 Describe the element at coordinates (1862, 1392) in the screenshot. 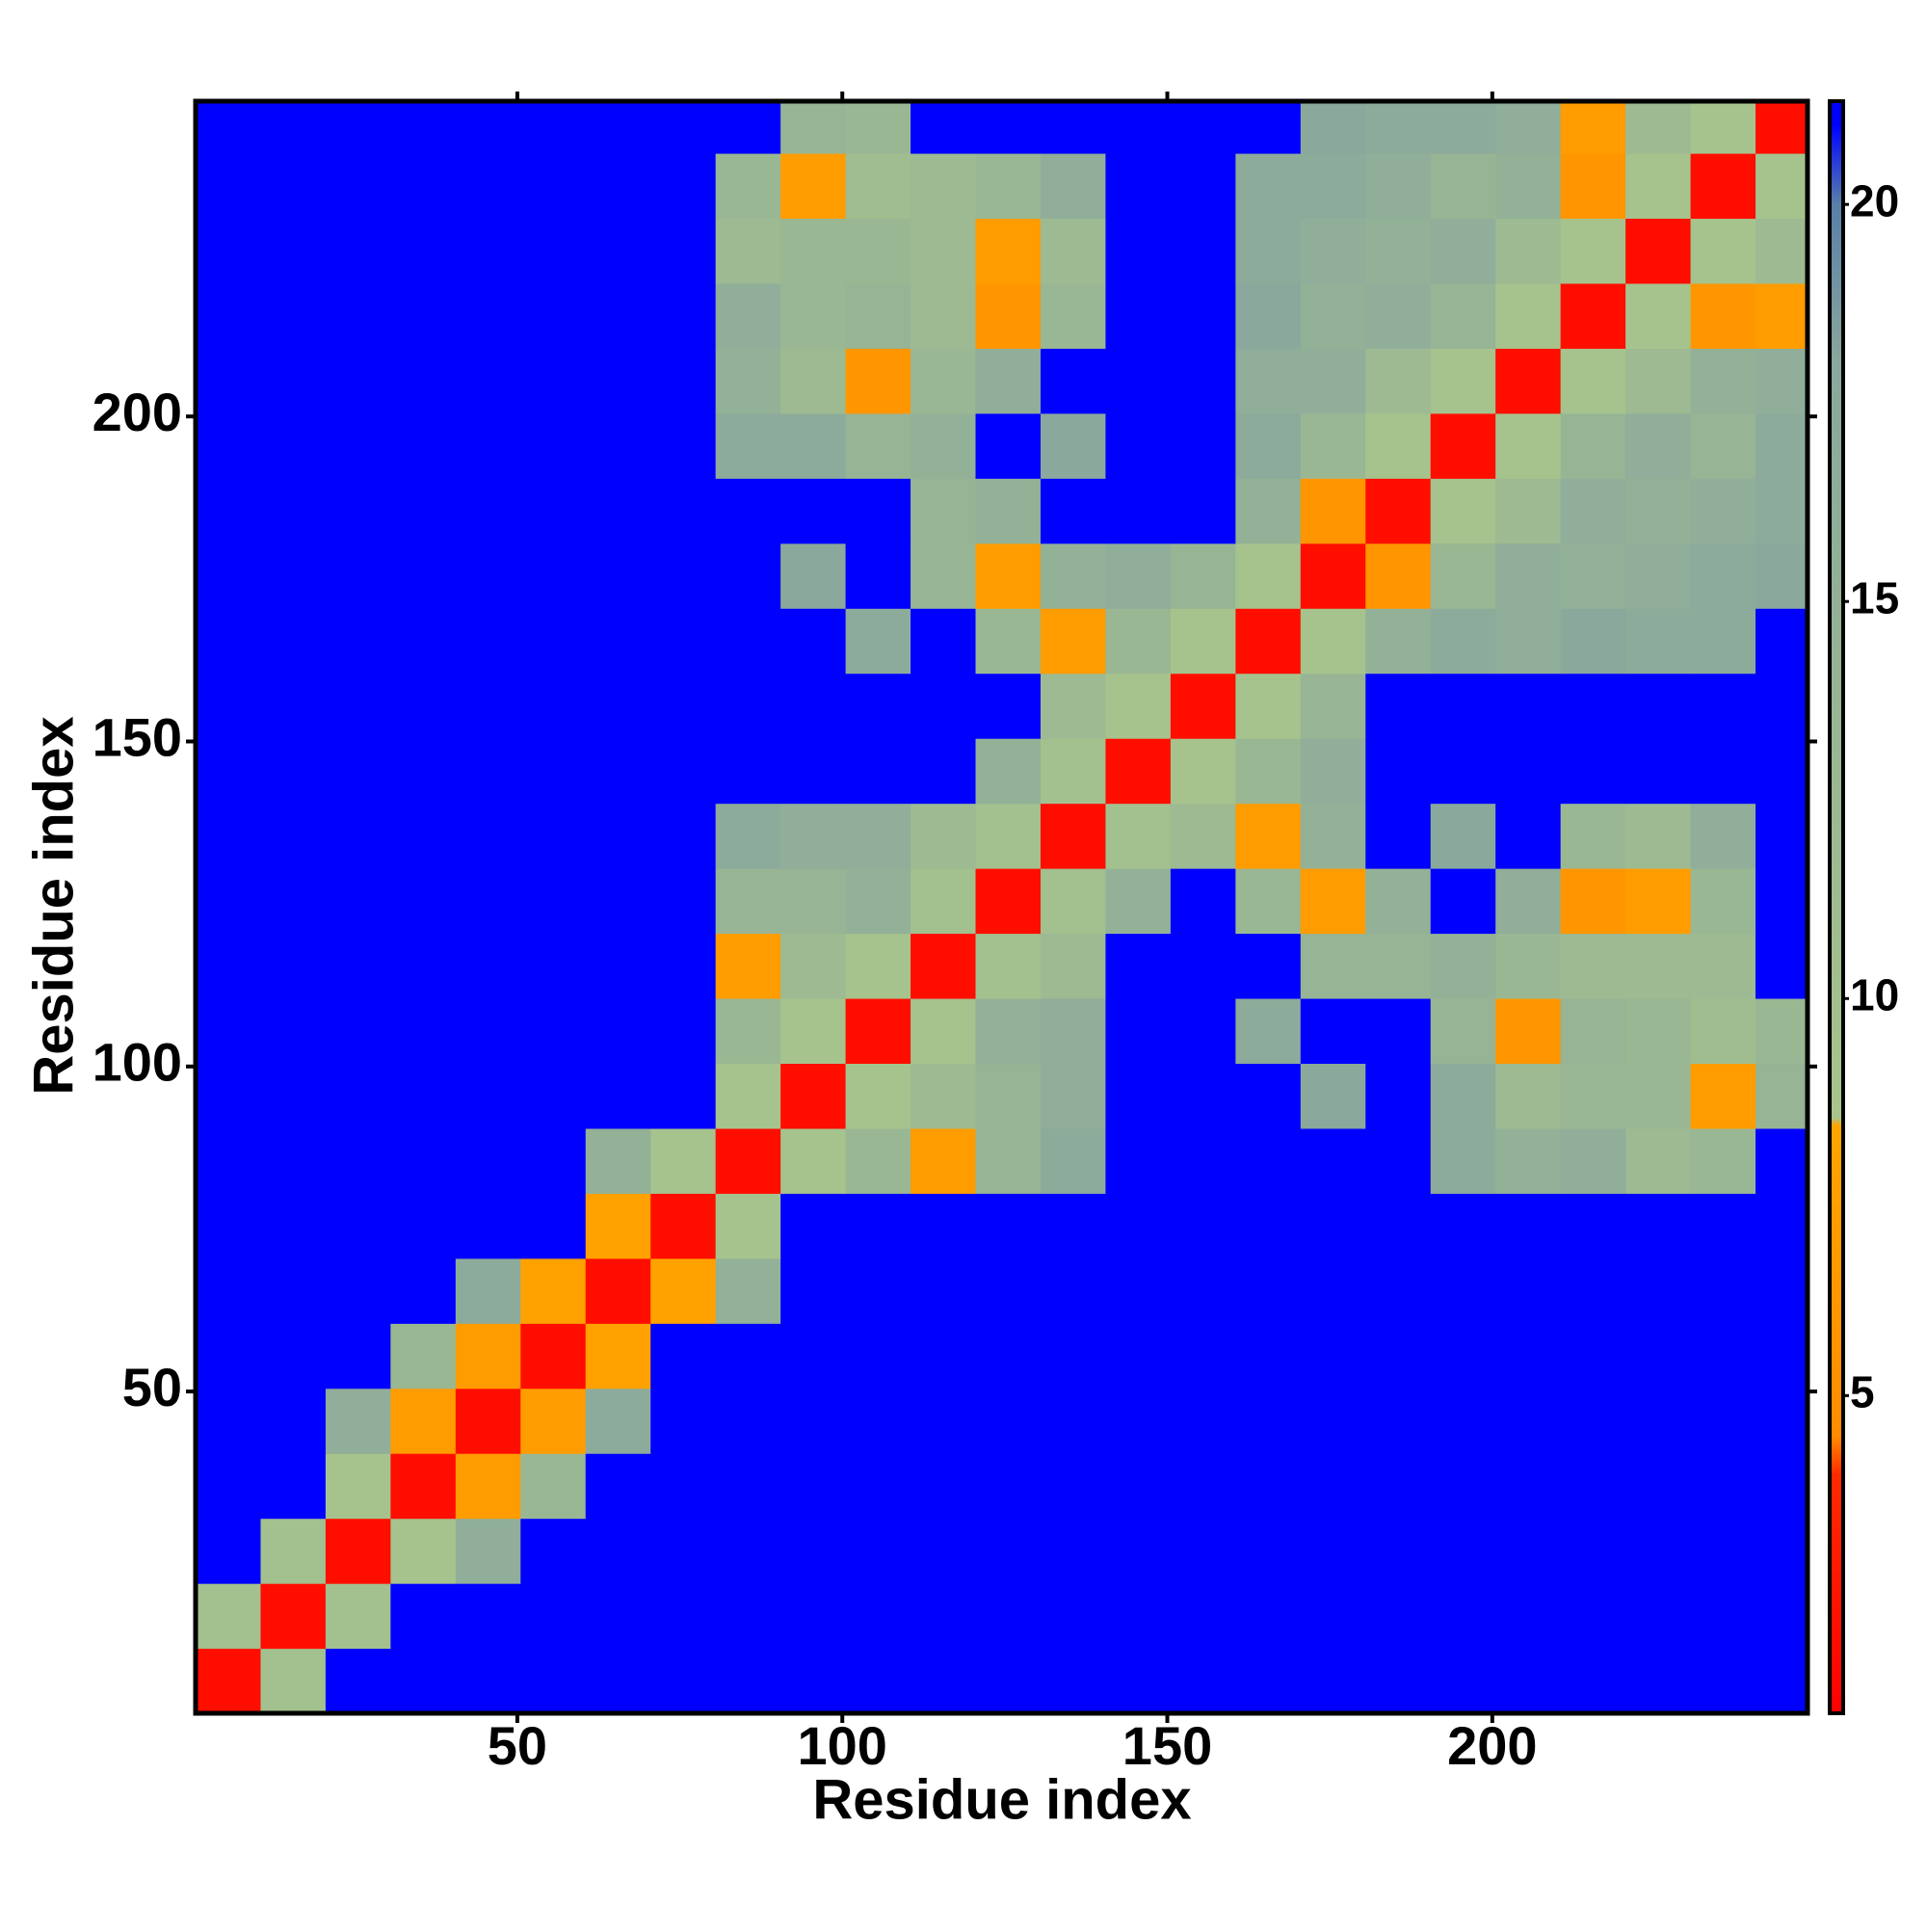

I see `colorbar-tick-label: 5` at that location.